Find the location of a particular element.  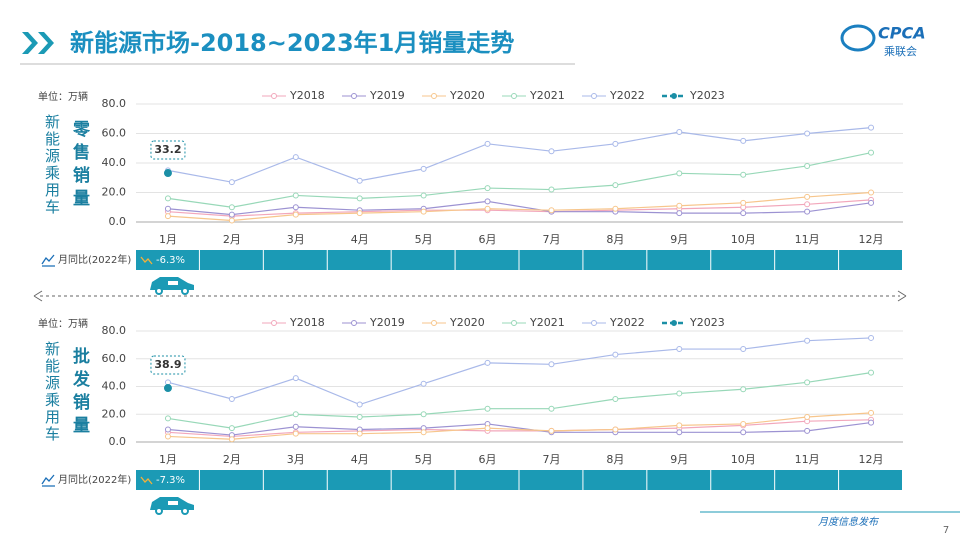

y-tick-label: 80.0 is located at coordinates (114, 330).